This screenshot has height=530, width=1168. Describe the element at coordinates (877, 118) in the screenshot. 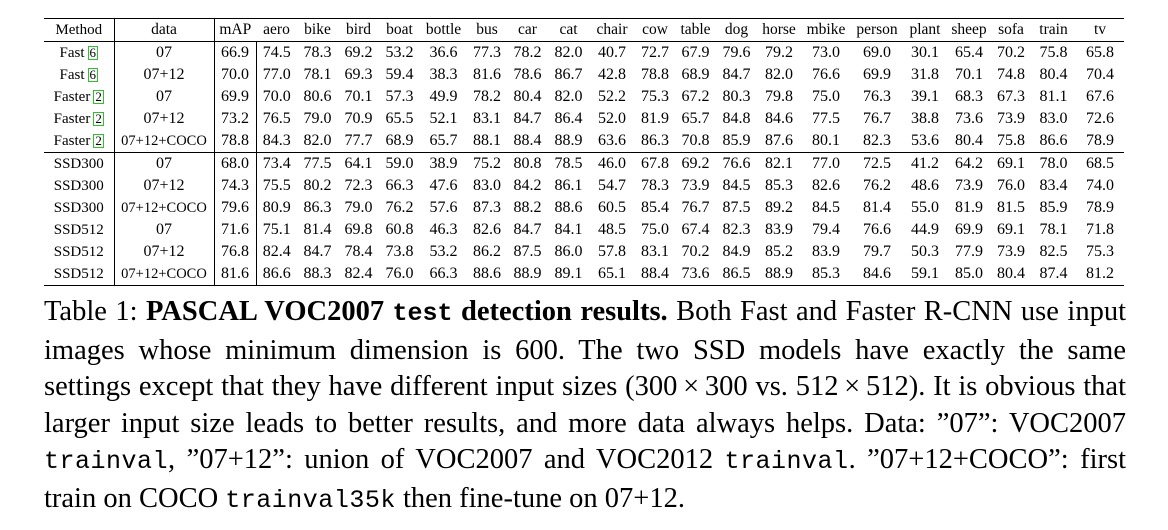

I see `ap-cell: 76.7` at that location.